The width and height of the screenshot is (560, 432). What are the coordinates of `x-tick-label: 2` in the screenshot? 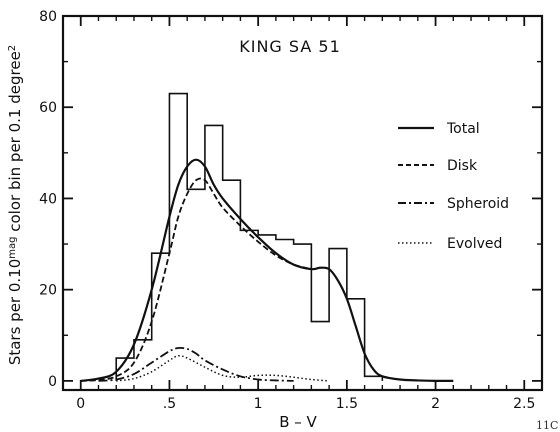 It's located at (435, 404).